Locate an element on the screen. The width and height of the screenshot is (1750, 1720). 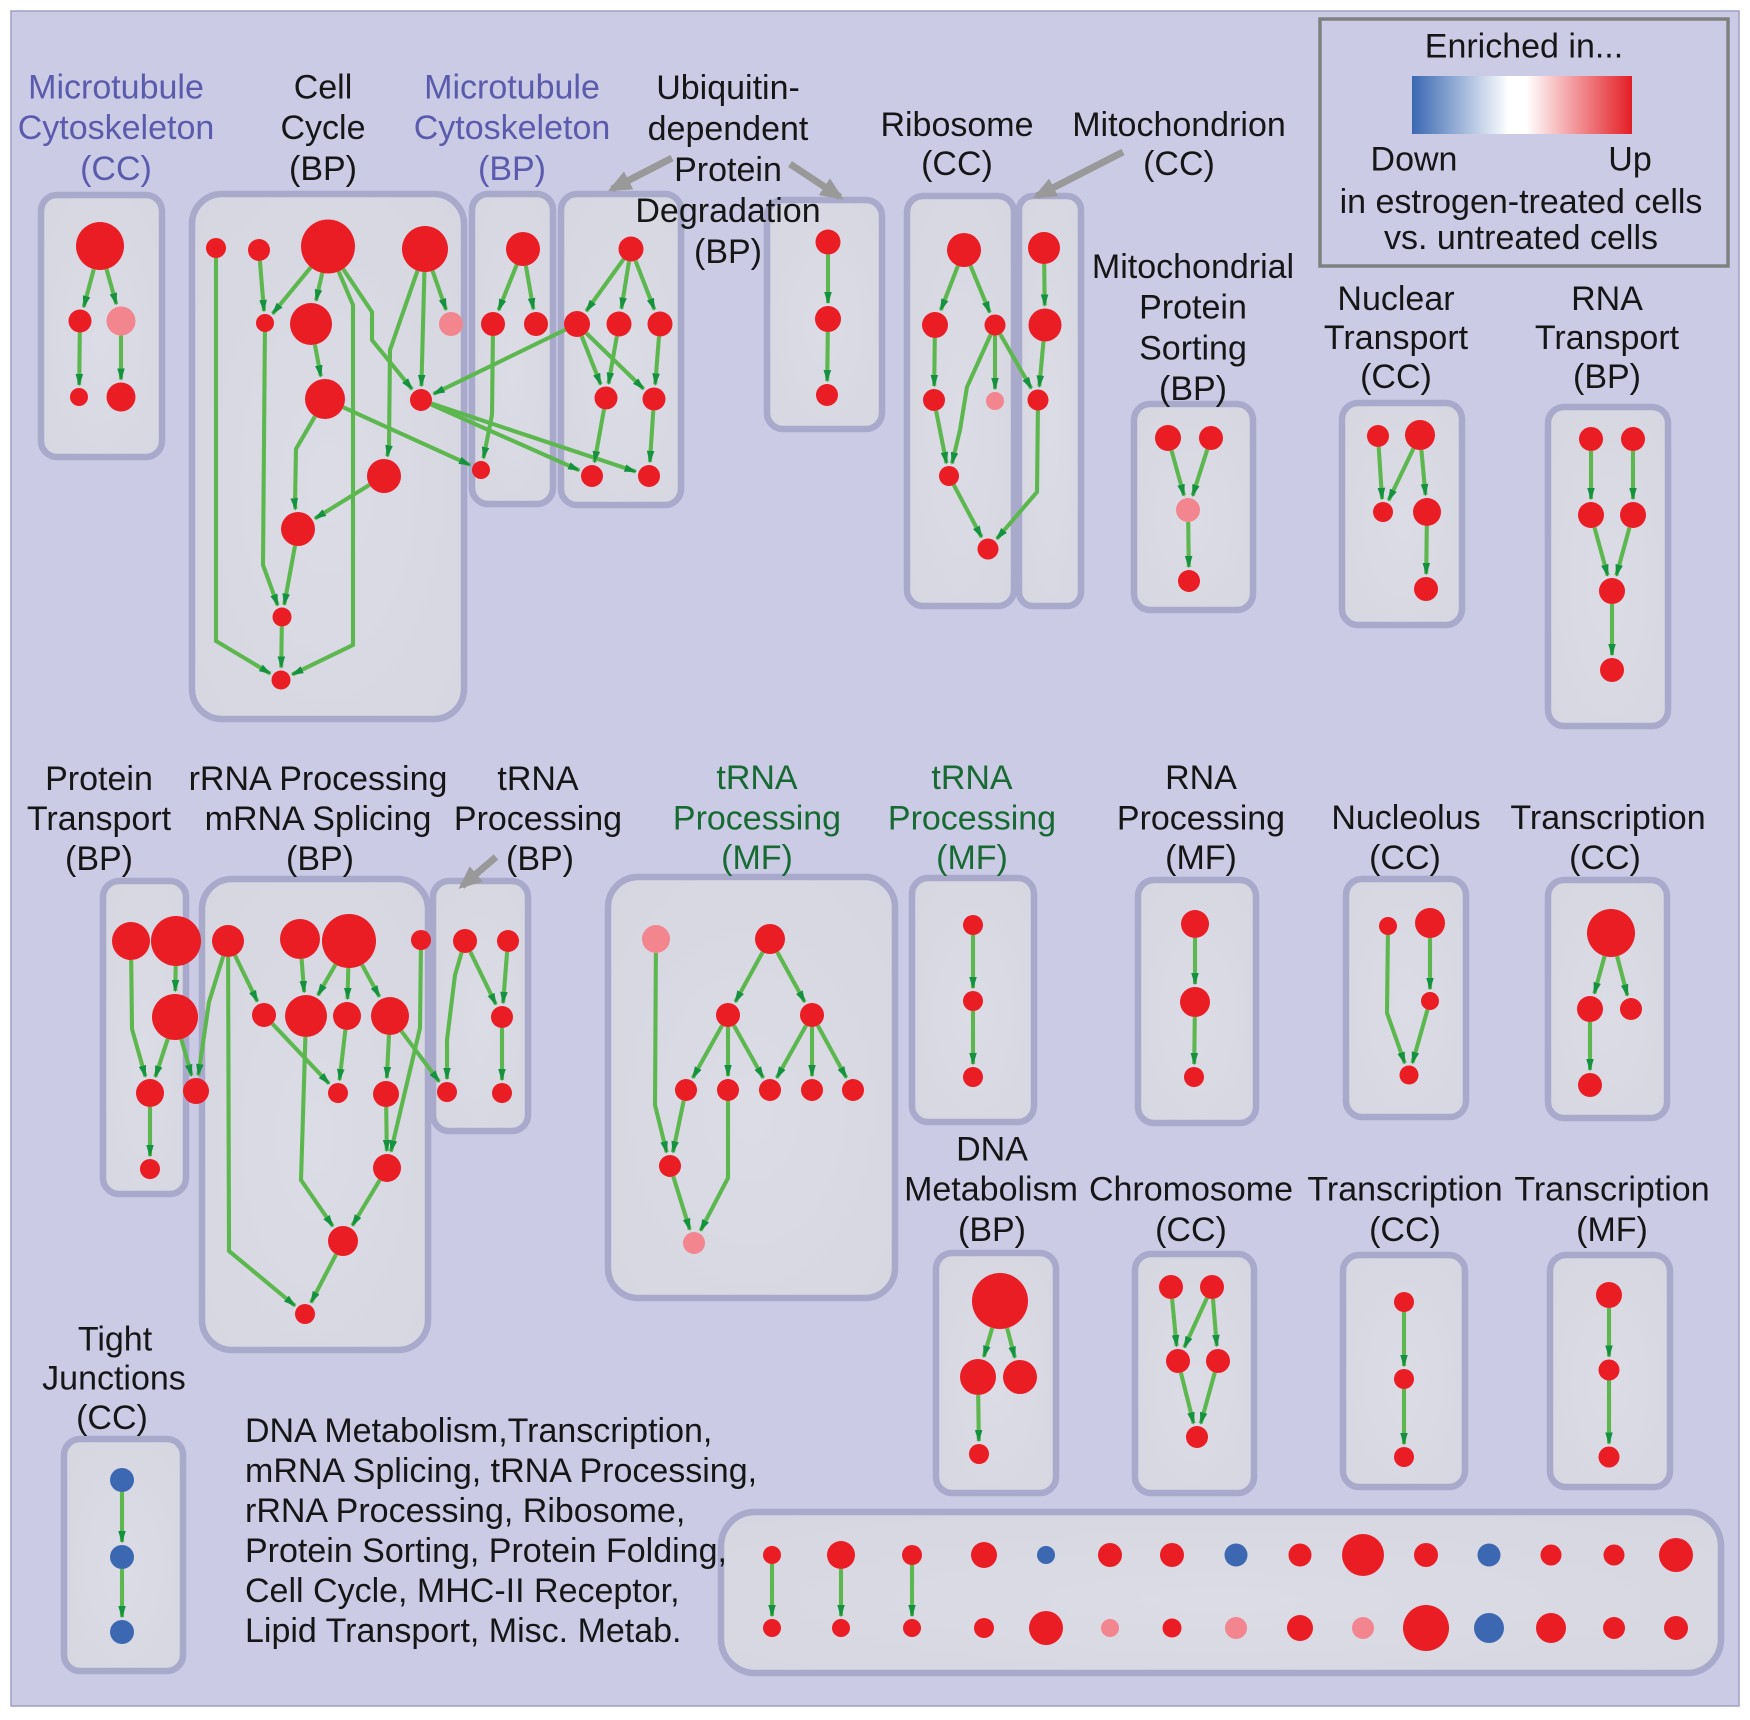
svg-text: dependent is located at coordinates (728, 129).